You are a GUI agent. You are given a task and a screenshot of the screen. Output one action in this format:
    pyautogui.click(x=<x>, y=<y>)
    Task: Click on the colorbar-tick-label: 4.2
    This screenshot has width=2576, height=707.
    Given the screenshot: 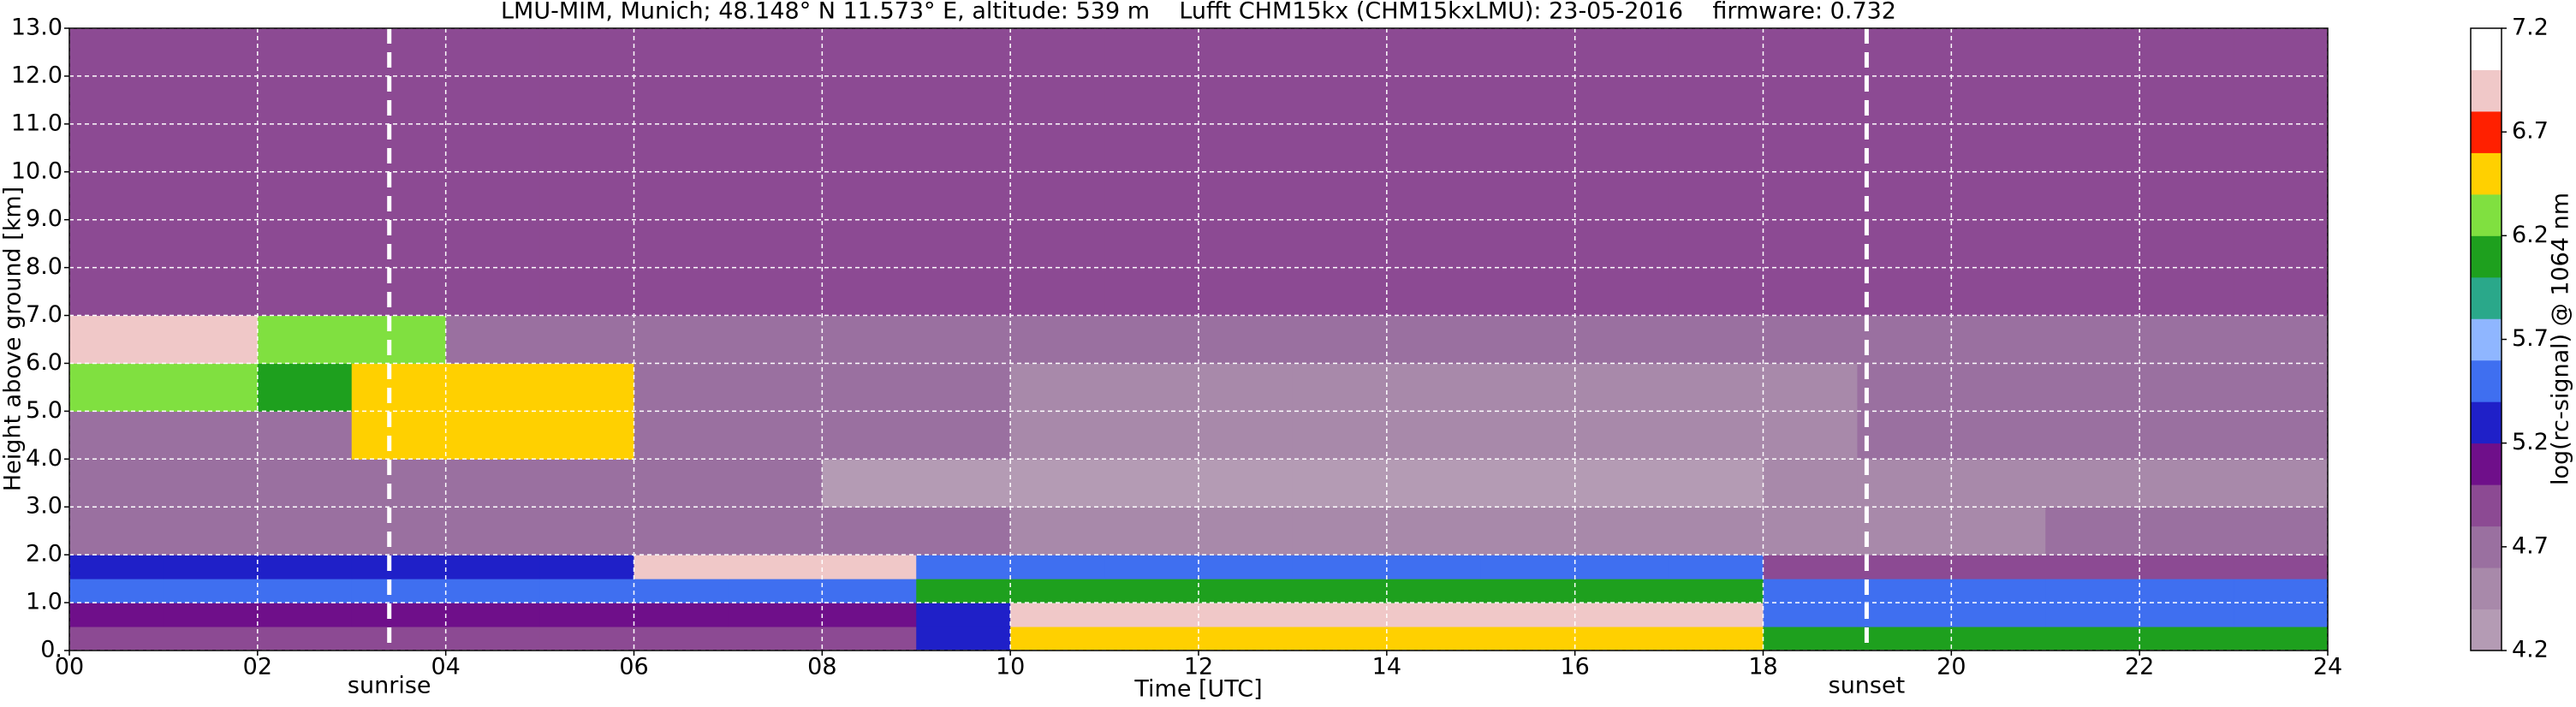 What is the action you would take?
    pyautogui.click(x=2531, y=650)
    